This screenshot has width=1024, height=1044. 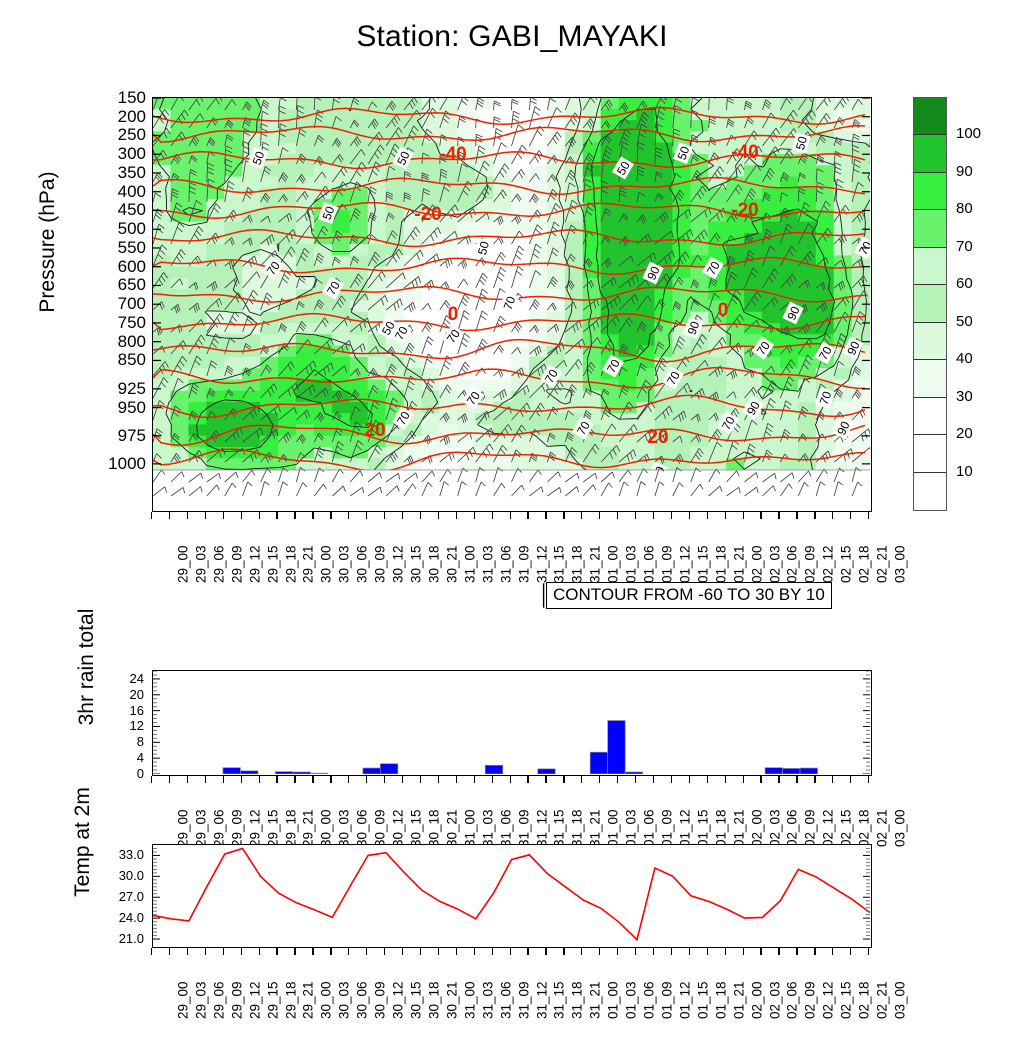 I want to click on colorbar-tick-label: 80, so click(x=964, y=208).